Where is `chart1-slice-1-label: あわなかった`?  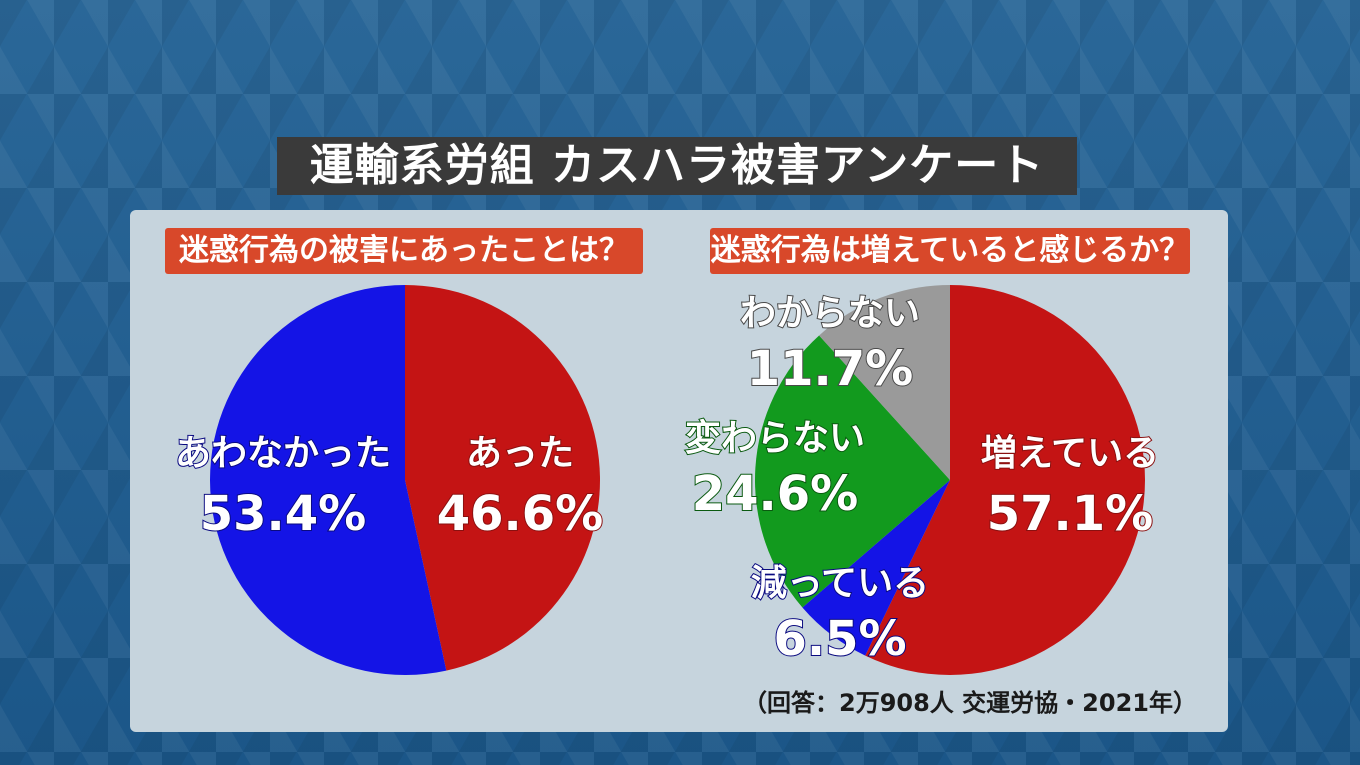
chart1-slice-1-label: あわなかった is located at coordinates (283, 453).